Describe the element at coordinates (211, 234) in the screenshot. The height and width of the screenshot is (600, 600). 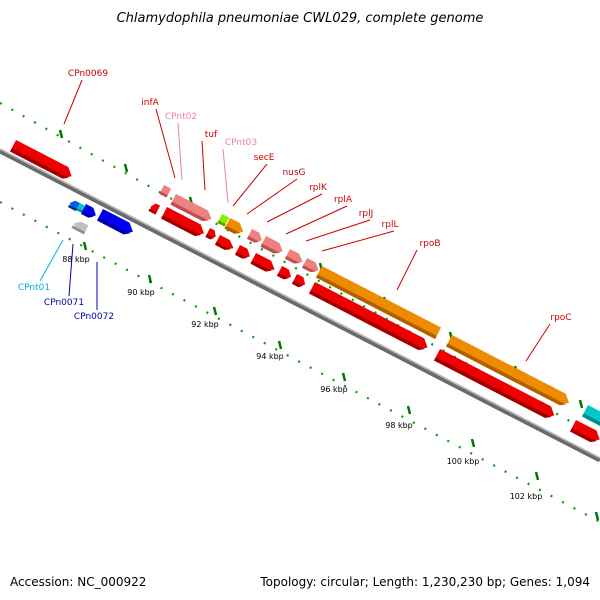
I see `gene-red-c` at that location.